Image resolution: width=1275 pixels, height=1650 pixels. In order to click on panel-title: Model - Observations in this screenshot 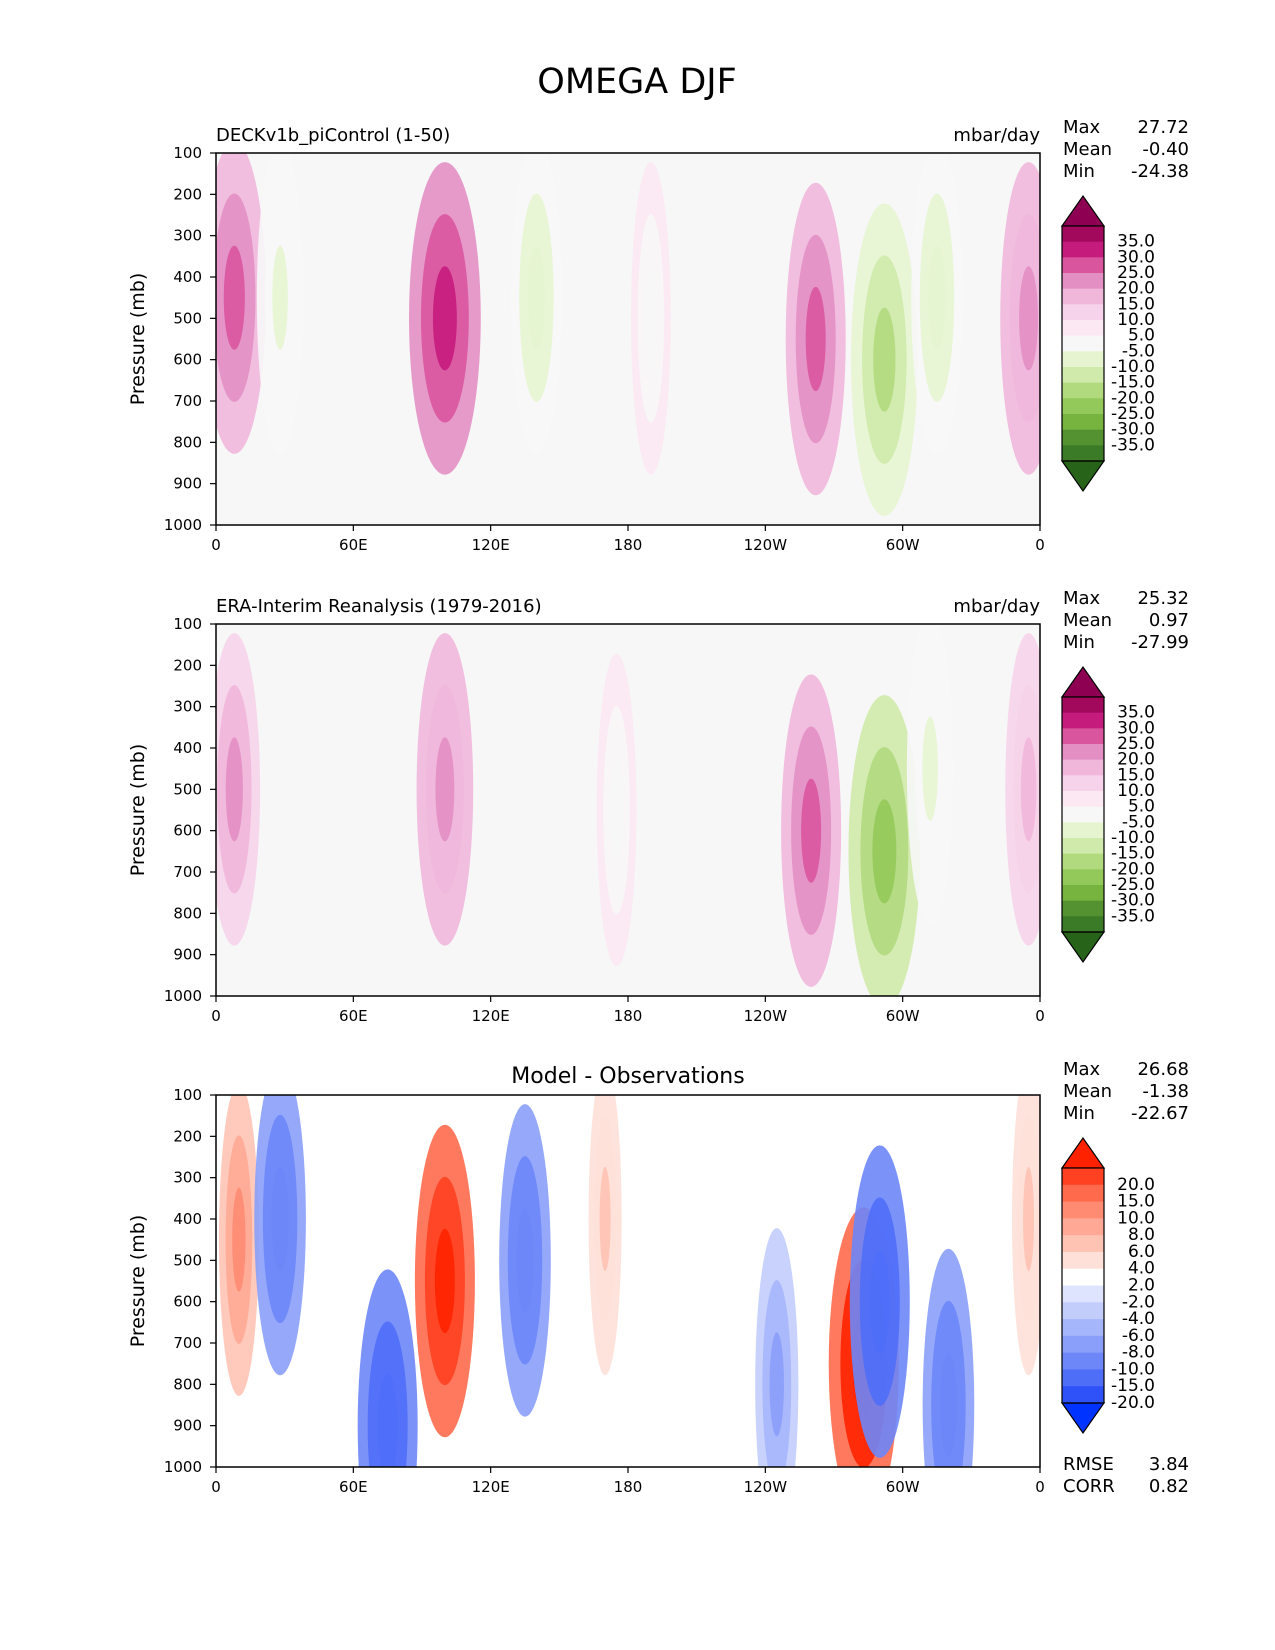, I will do `click(627, 1076)`.